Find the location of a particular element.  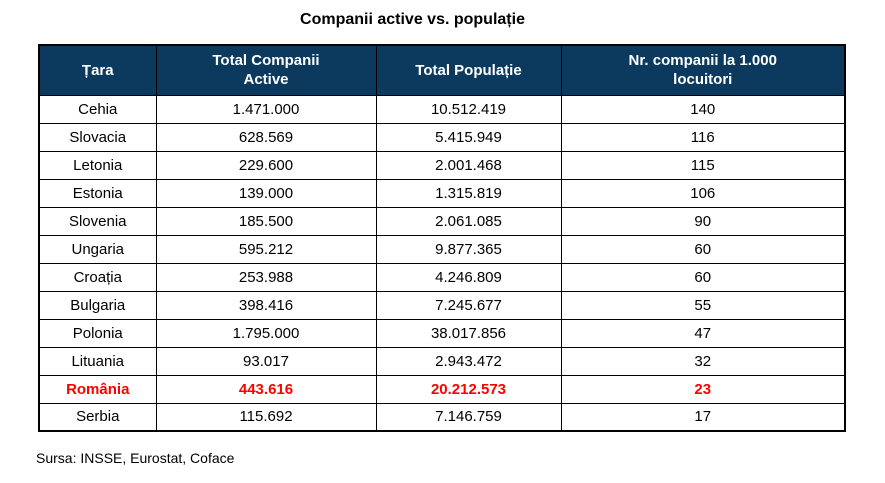

cell-per-1000: 106 is located at coordinates (703, 193).